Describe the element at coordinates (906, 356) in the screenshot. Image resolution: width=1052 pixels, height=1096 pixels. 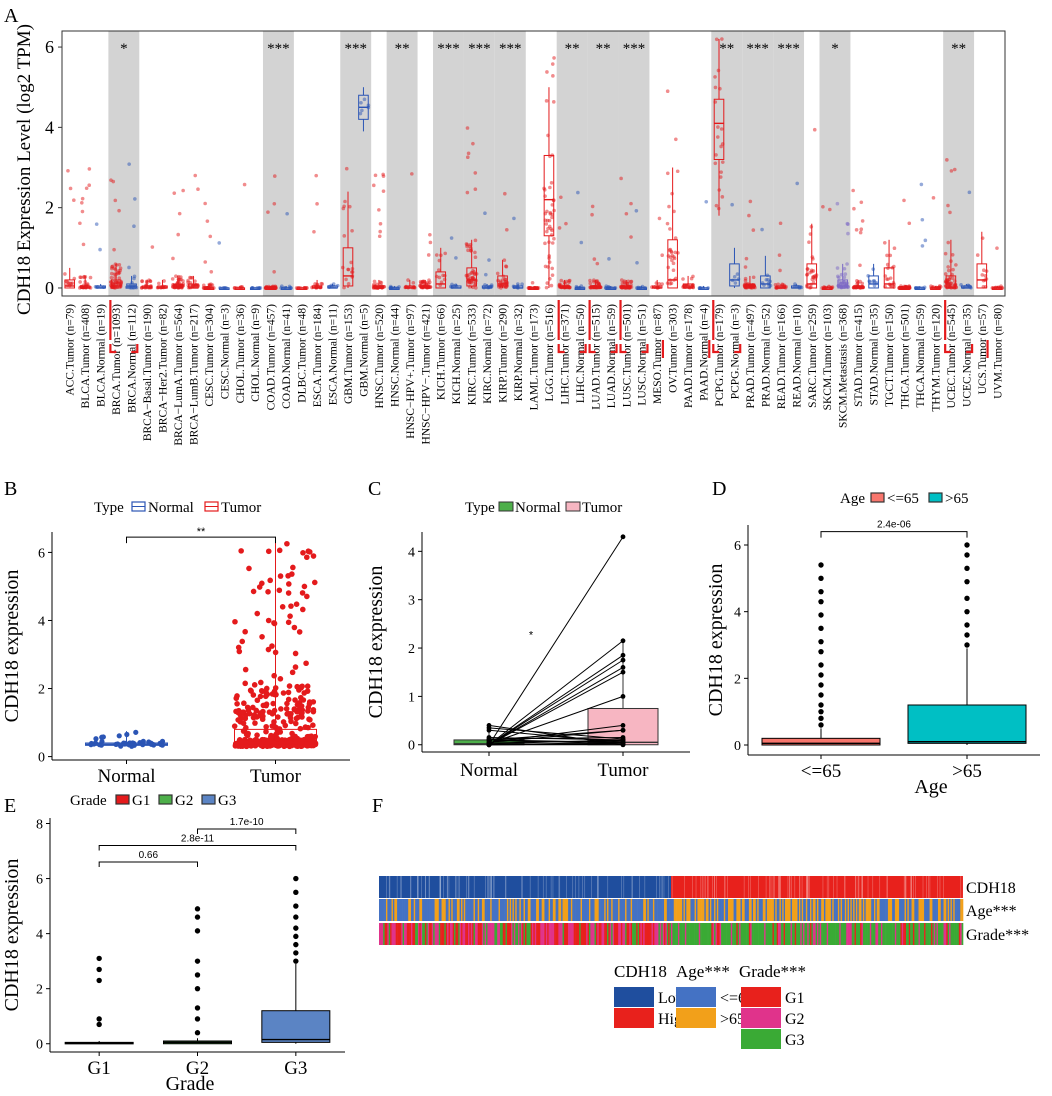
I see `x-label-54: THCA.Tumor (n=501)` at that location.